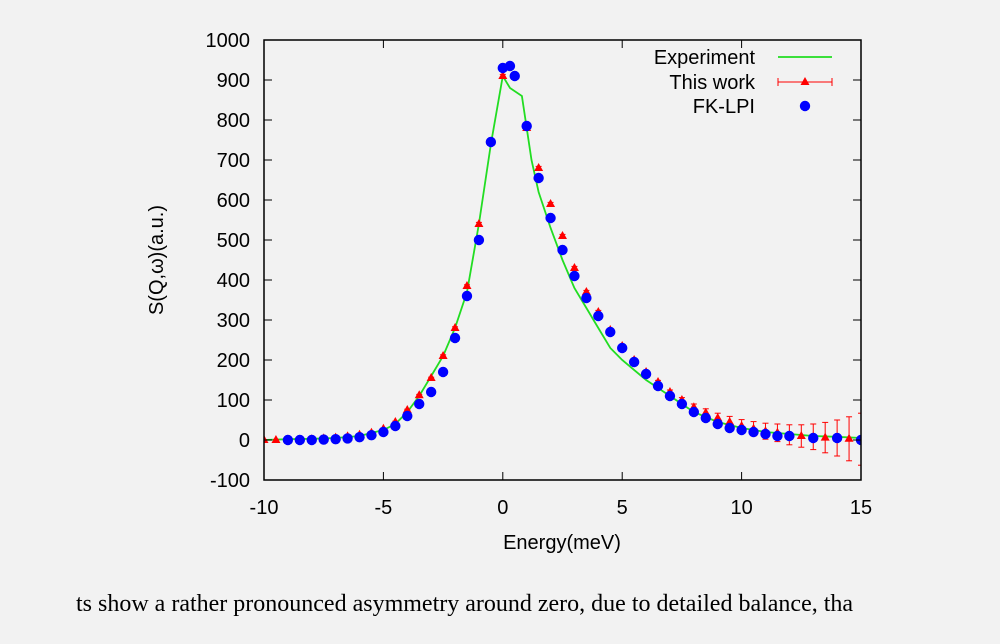 Image resolution: width=1000 pixels, height=644 pixels. I want to click on y-tick-label: 1000, so click(228, 41).